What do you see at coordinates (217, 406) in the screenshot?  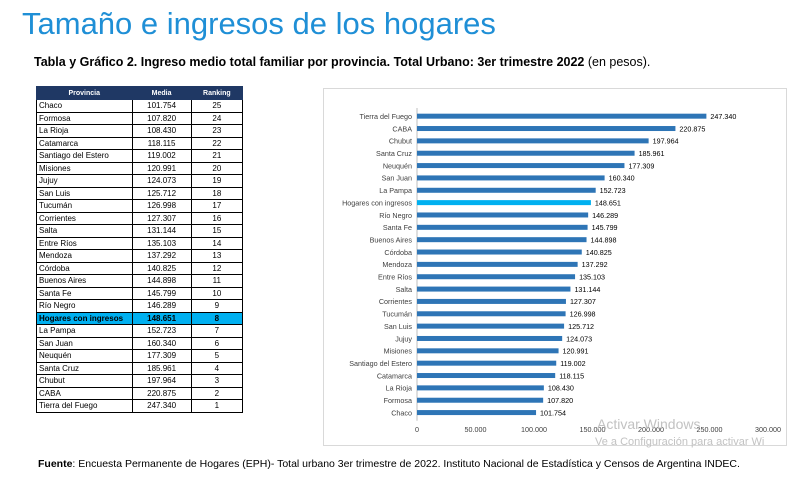 I see `cell-ranking: 1` at bounding box center [217, 406].